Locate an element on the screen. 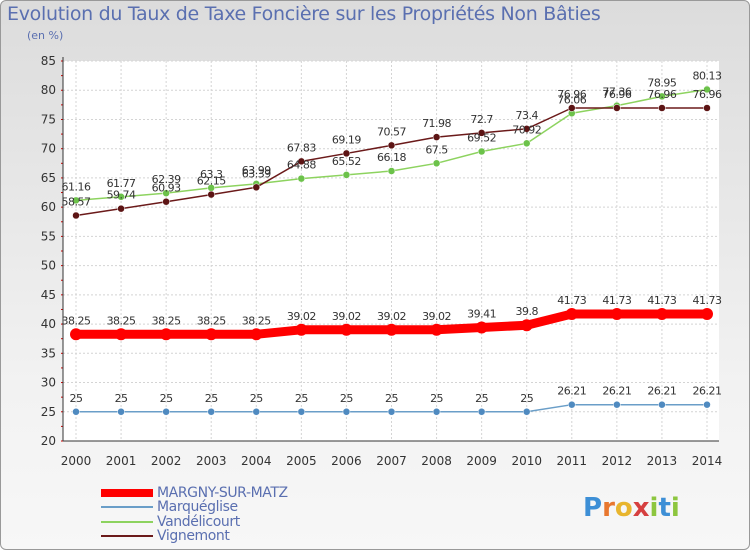 This screenshot has height=550, width=750. logo-letter: r is located at coordinates (608, 508).